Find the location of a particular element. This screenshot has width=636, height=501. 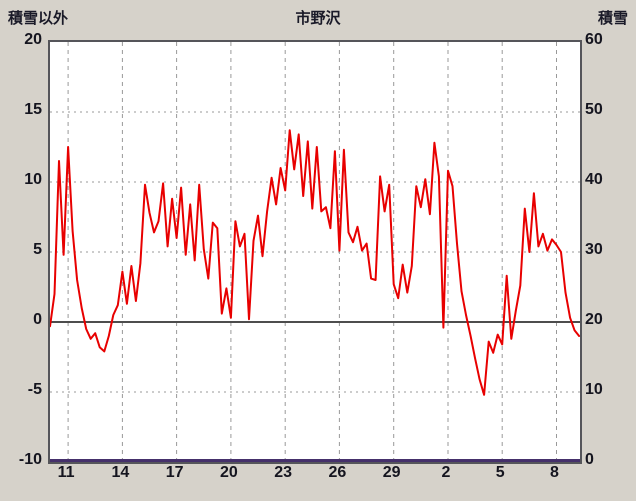

right-axis-tick-label: 0 is located at coordinates (589, 459).